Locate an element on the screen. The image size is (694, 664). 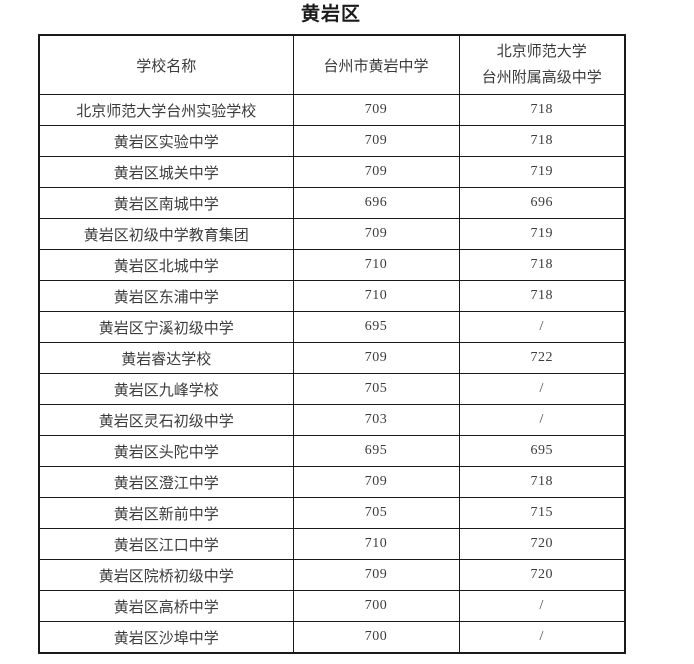
table-row: 黄岩区初级中学教育集团 709 719 is located at coordinates (332, 234).